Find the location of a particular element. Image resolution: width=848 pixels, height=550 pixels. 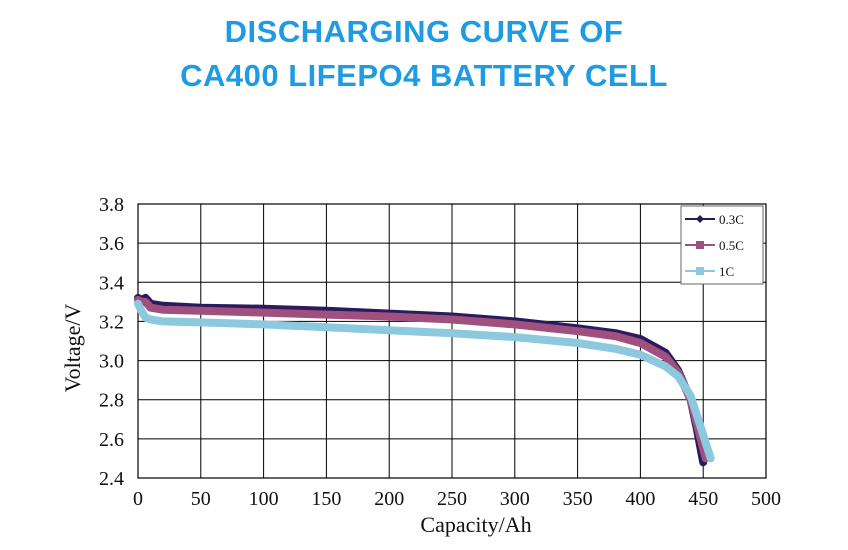

x-tick-label: 250 is located at coordinates (452, 499).